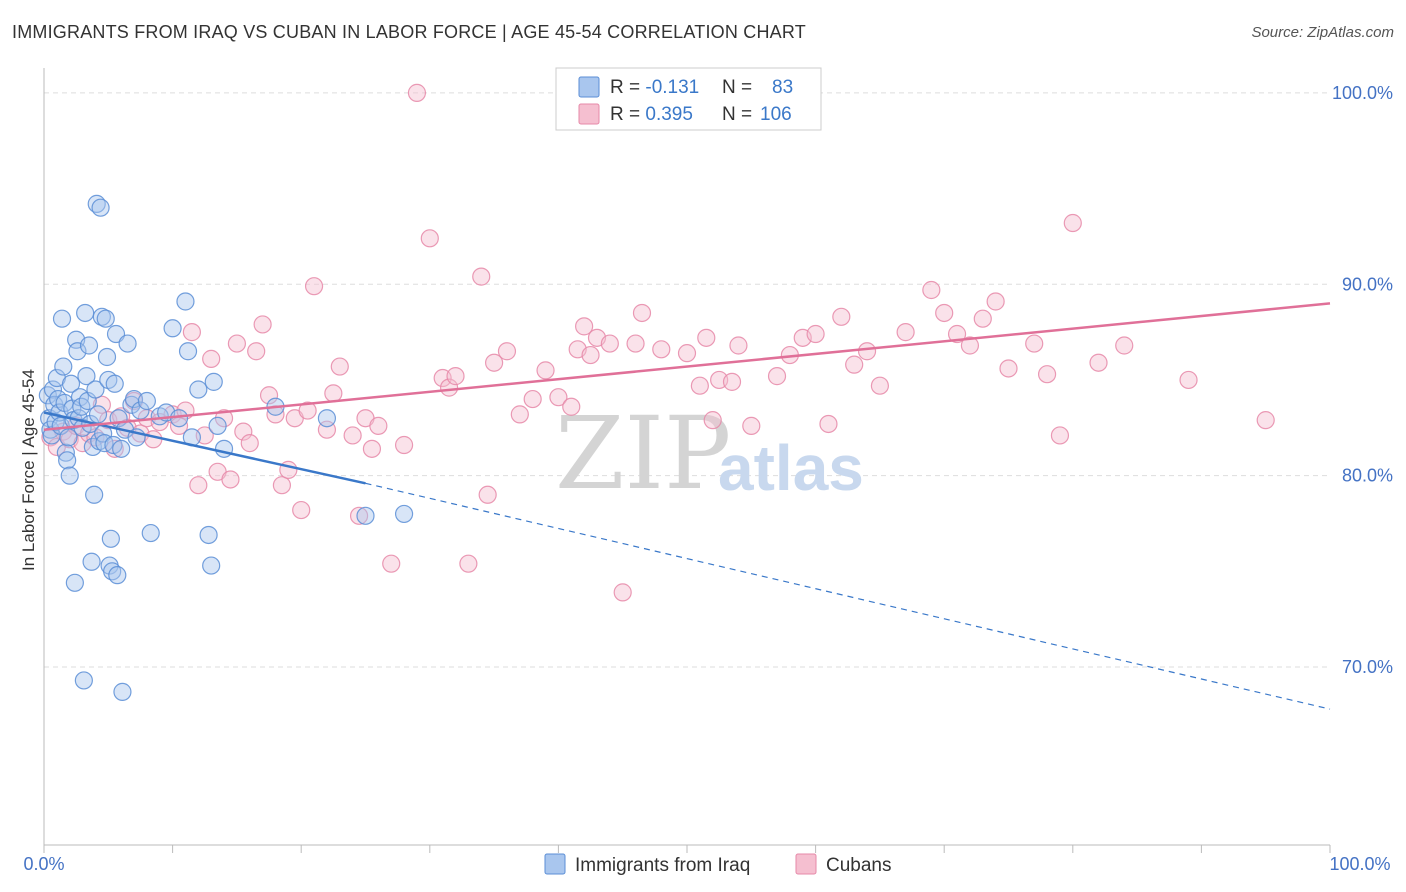 The height and width of the screenshot is (892, 1406). I want to click on legend-swatch-cuban, so click(589, 114).